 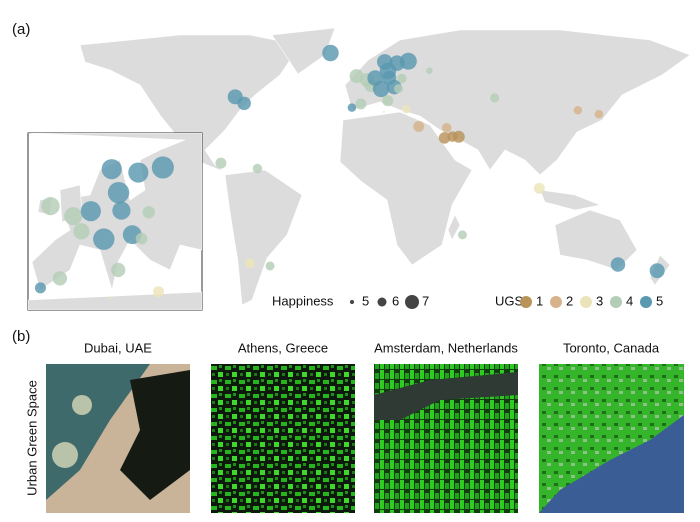 What do you see at coordinates (569, 300) in the screenshot?
I see `legend-label: 2` at bounding box center [569, 300].